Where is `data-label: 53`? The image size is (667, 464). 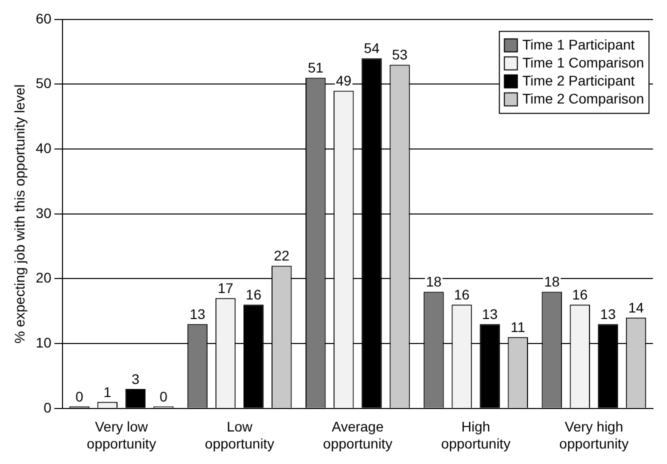
data-label: 53 is located at coordinates (400, 54).